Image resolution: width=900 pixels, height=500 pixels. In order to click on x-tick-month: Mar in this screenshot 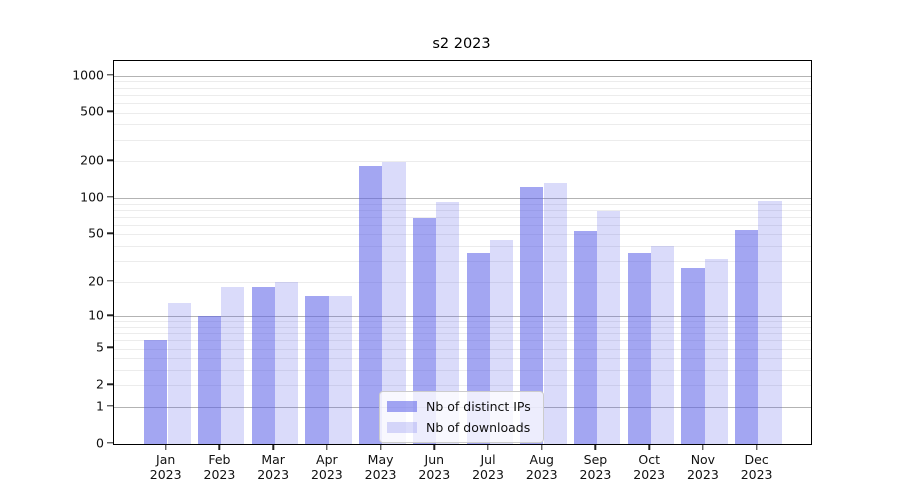, I will do `click(273, 459)`.